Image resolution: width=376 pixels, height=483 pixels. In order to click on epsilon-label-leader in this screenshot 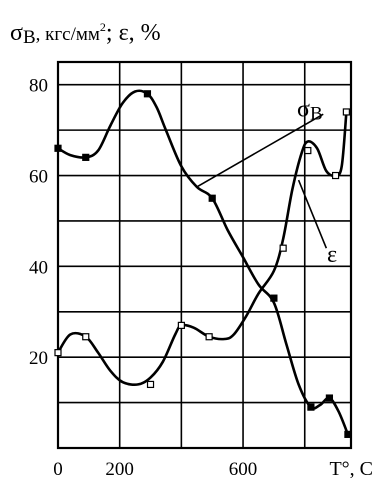, I will do `click(312, 214)`.